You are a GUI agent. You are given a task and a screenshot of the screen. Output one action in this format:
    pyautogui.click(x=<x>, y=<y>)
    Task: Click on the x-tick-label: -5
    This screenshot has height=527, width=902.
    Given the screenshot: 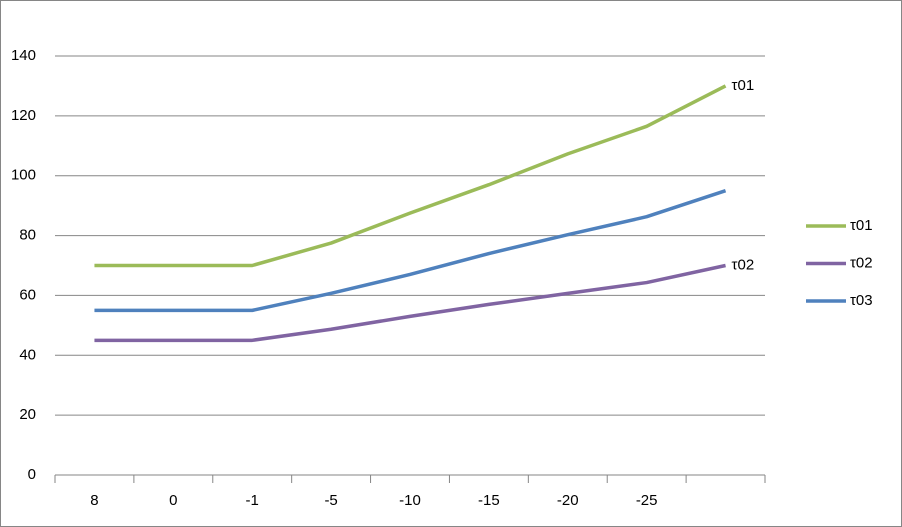 What is the action you would take?
    pyautogui.click(x=330, y=500)
    